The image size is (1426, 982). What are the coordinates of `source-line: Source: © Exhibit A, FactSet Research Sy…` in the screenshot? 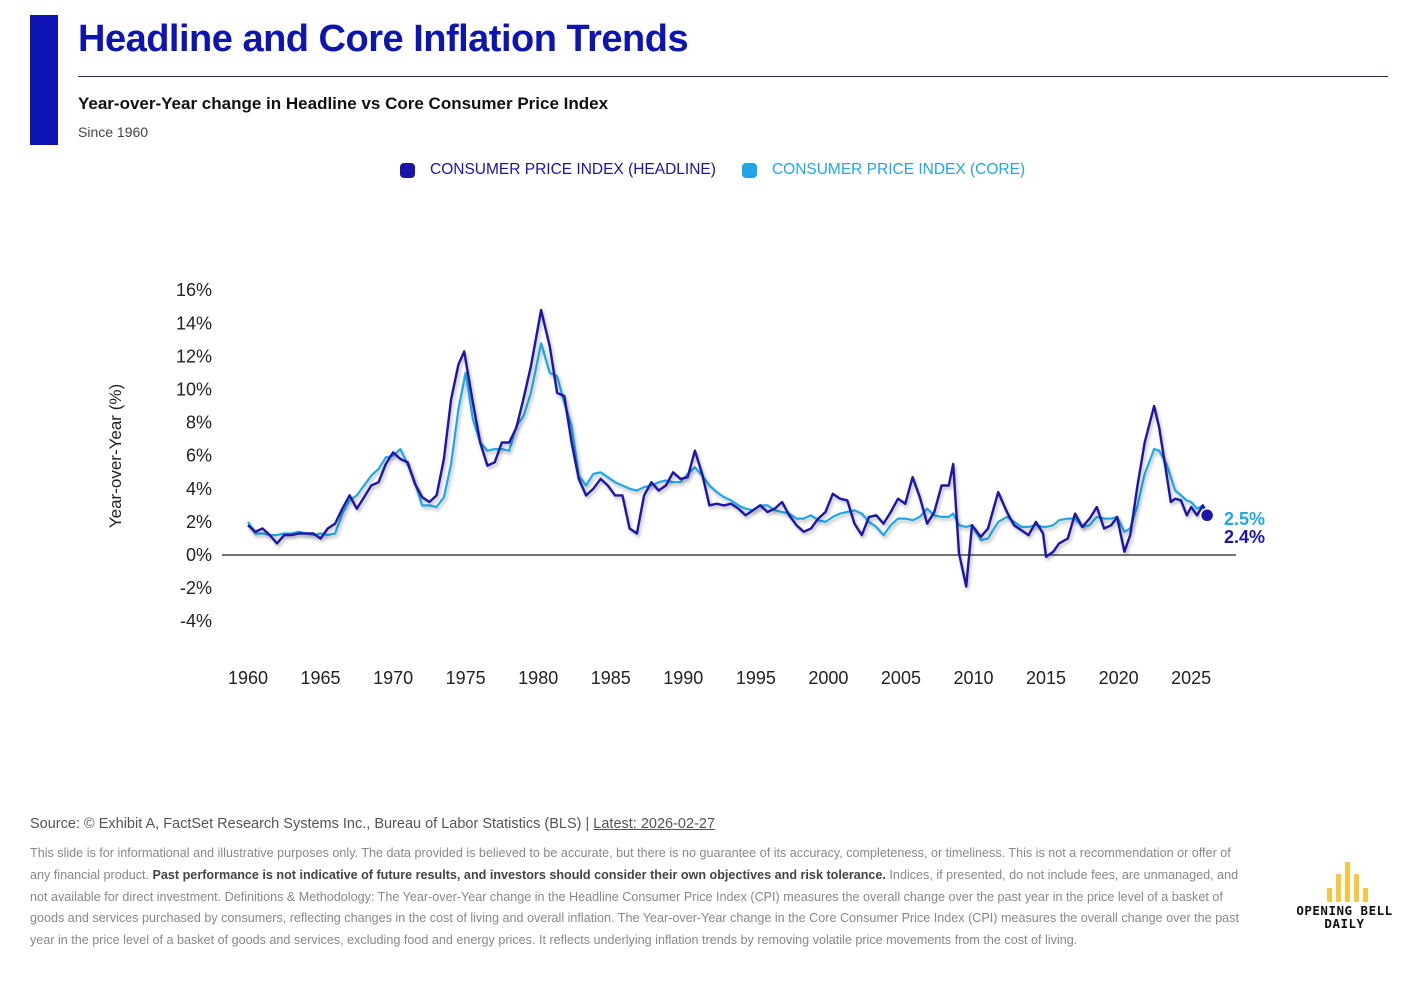 It's located at (372, 824).